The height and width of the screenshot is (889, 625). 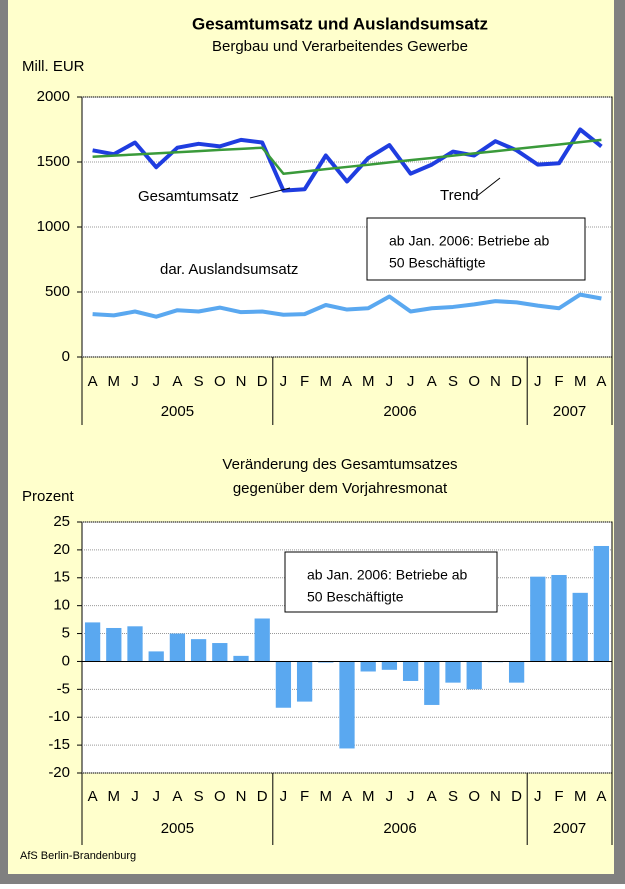 What do you see at coordinates (188, 196) in the screenshot?
I see `series-label: Gesamtumsatz` at bounding box center [188, 196].